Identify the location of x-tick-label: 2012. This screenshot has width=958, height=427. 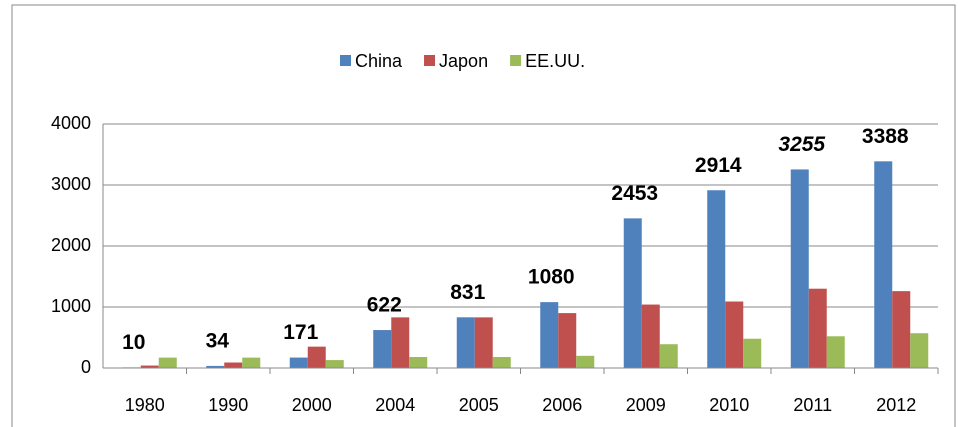
(896, 405).